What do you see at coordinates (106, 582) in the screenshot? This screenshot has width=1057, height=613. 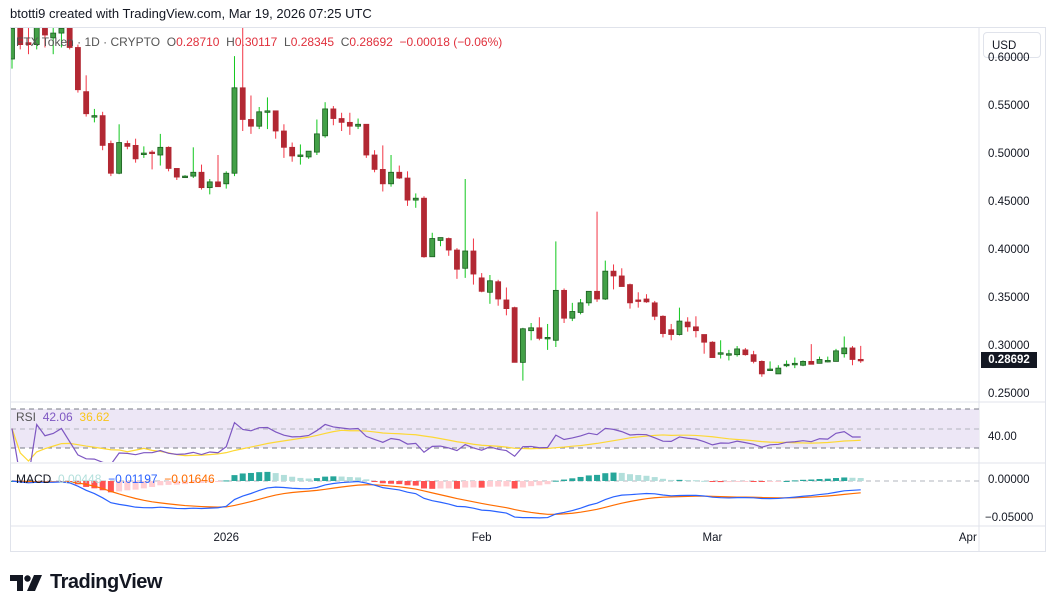 I see `logo-text: TradingView` at bounding box center [106, 582].